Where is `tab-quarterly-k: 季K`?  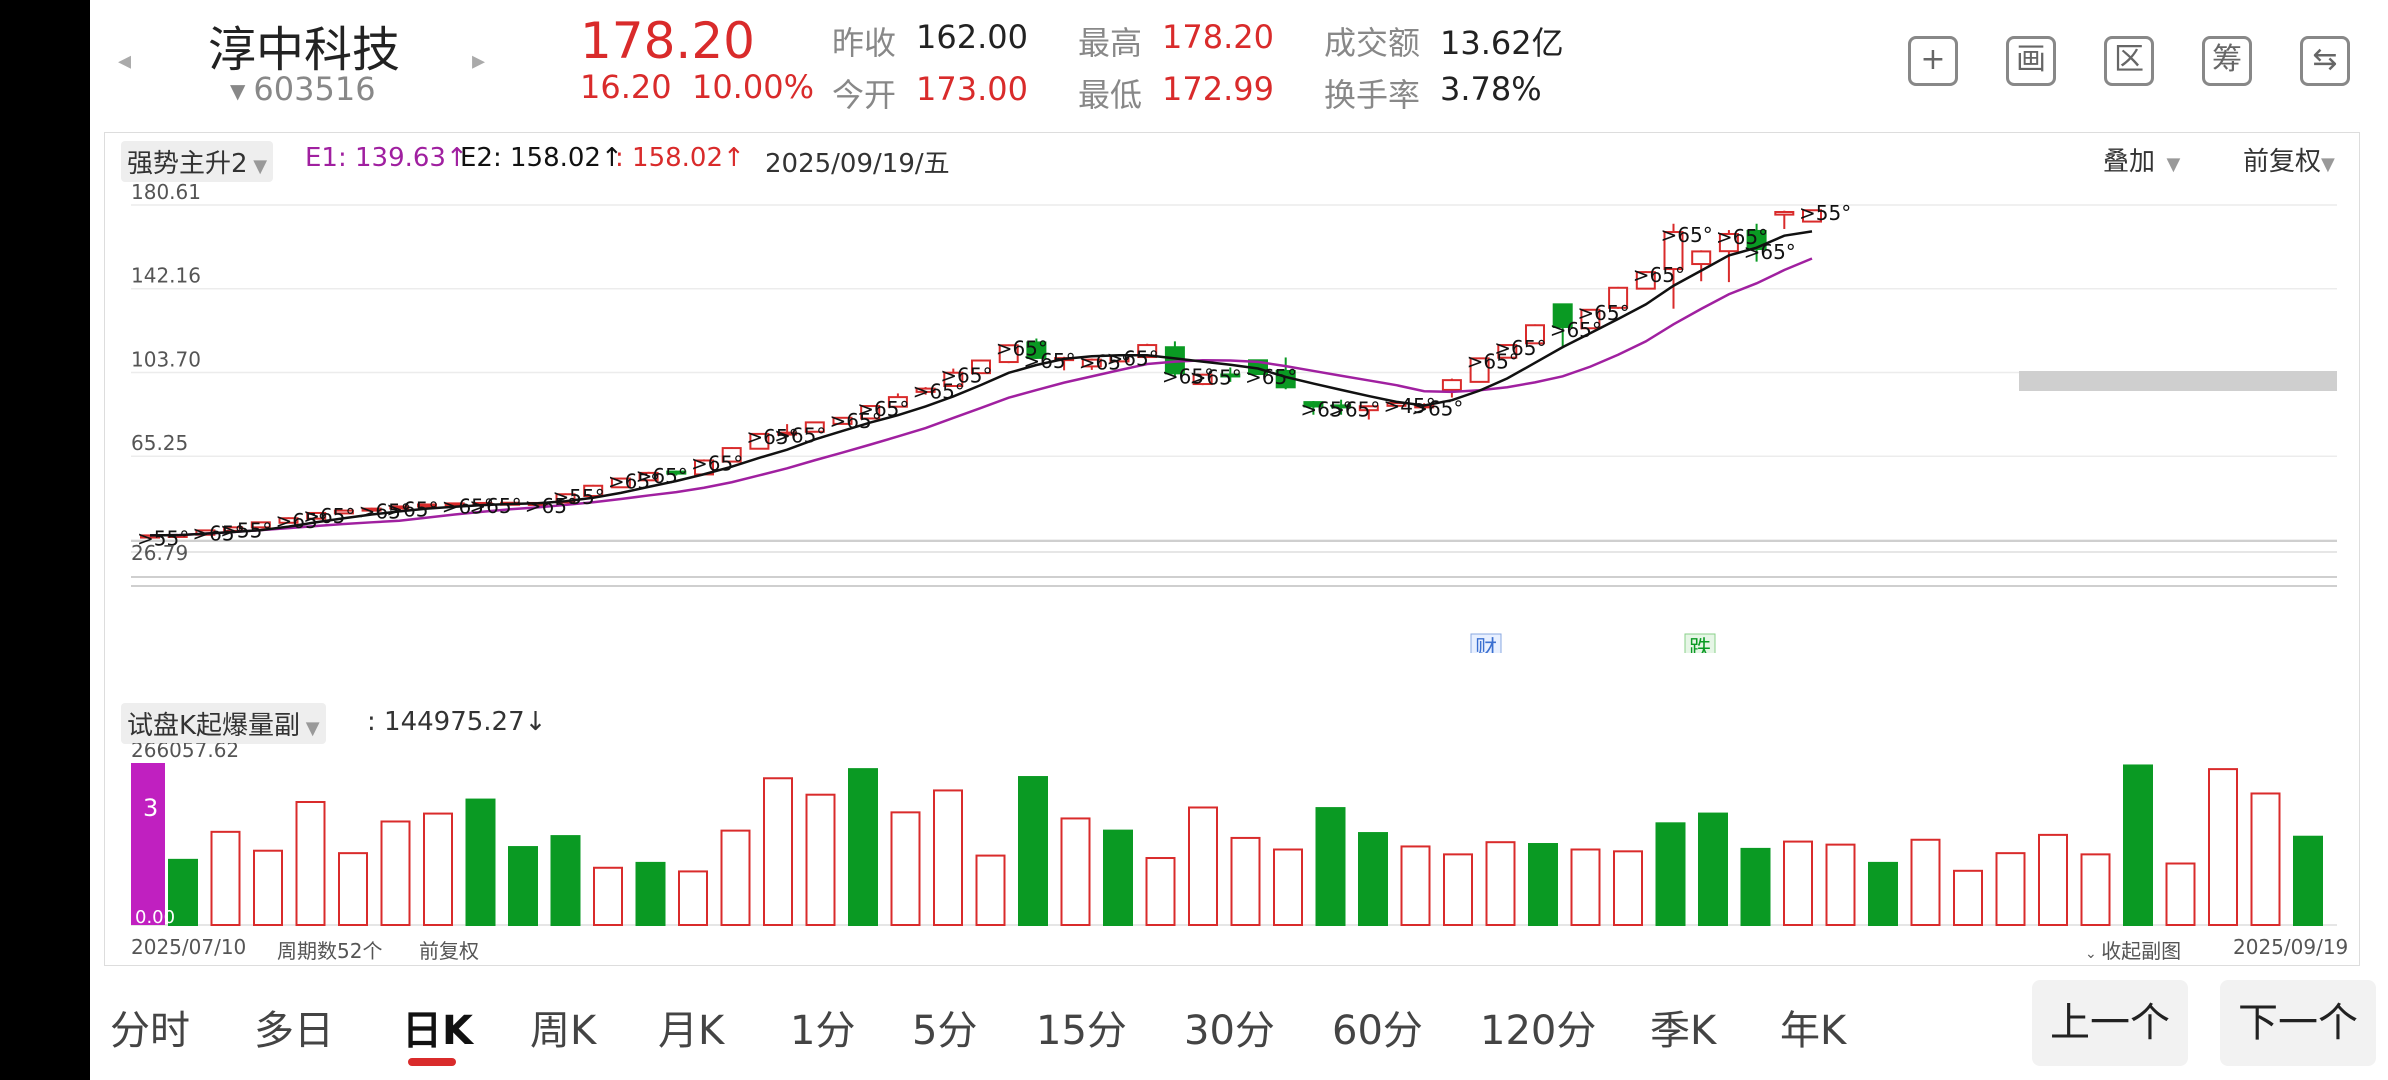 tab-quarterly-k: 季K is located at coordinates (1683, 1031).